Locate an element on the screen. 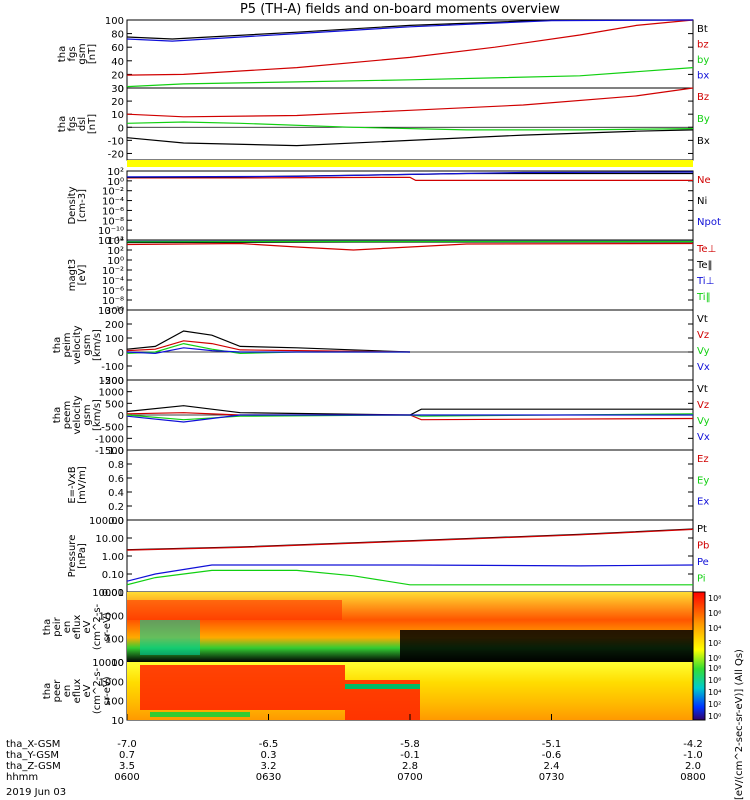 This screenshot has height=800, width=750. y-tick-label: 0.10 is located at coordinates (113, 575).